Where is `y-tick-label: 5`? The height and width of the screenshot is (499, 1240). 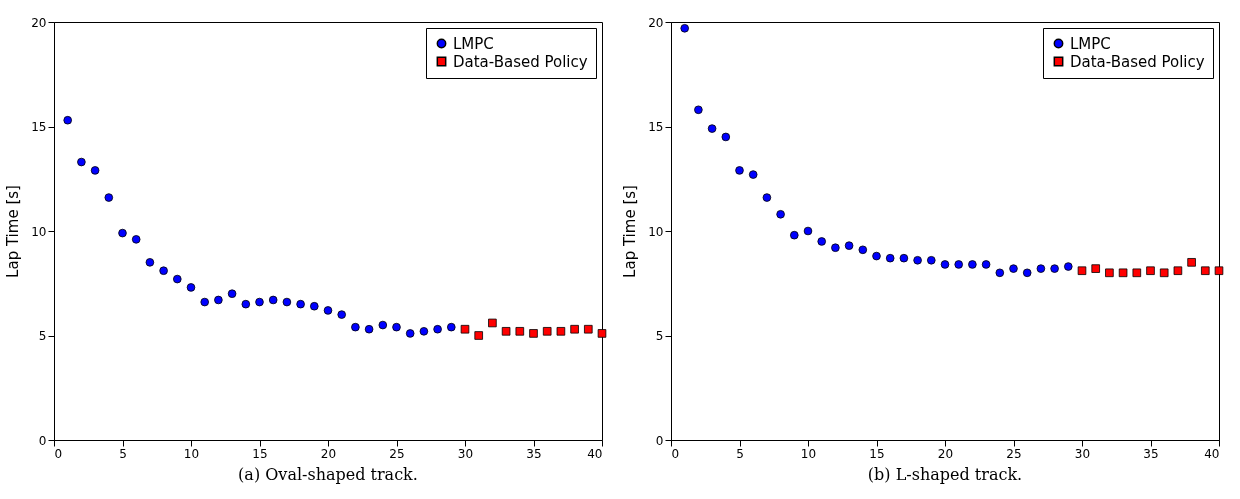 y-tick-label: 5 is located at coordinates (42, 336).